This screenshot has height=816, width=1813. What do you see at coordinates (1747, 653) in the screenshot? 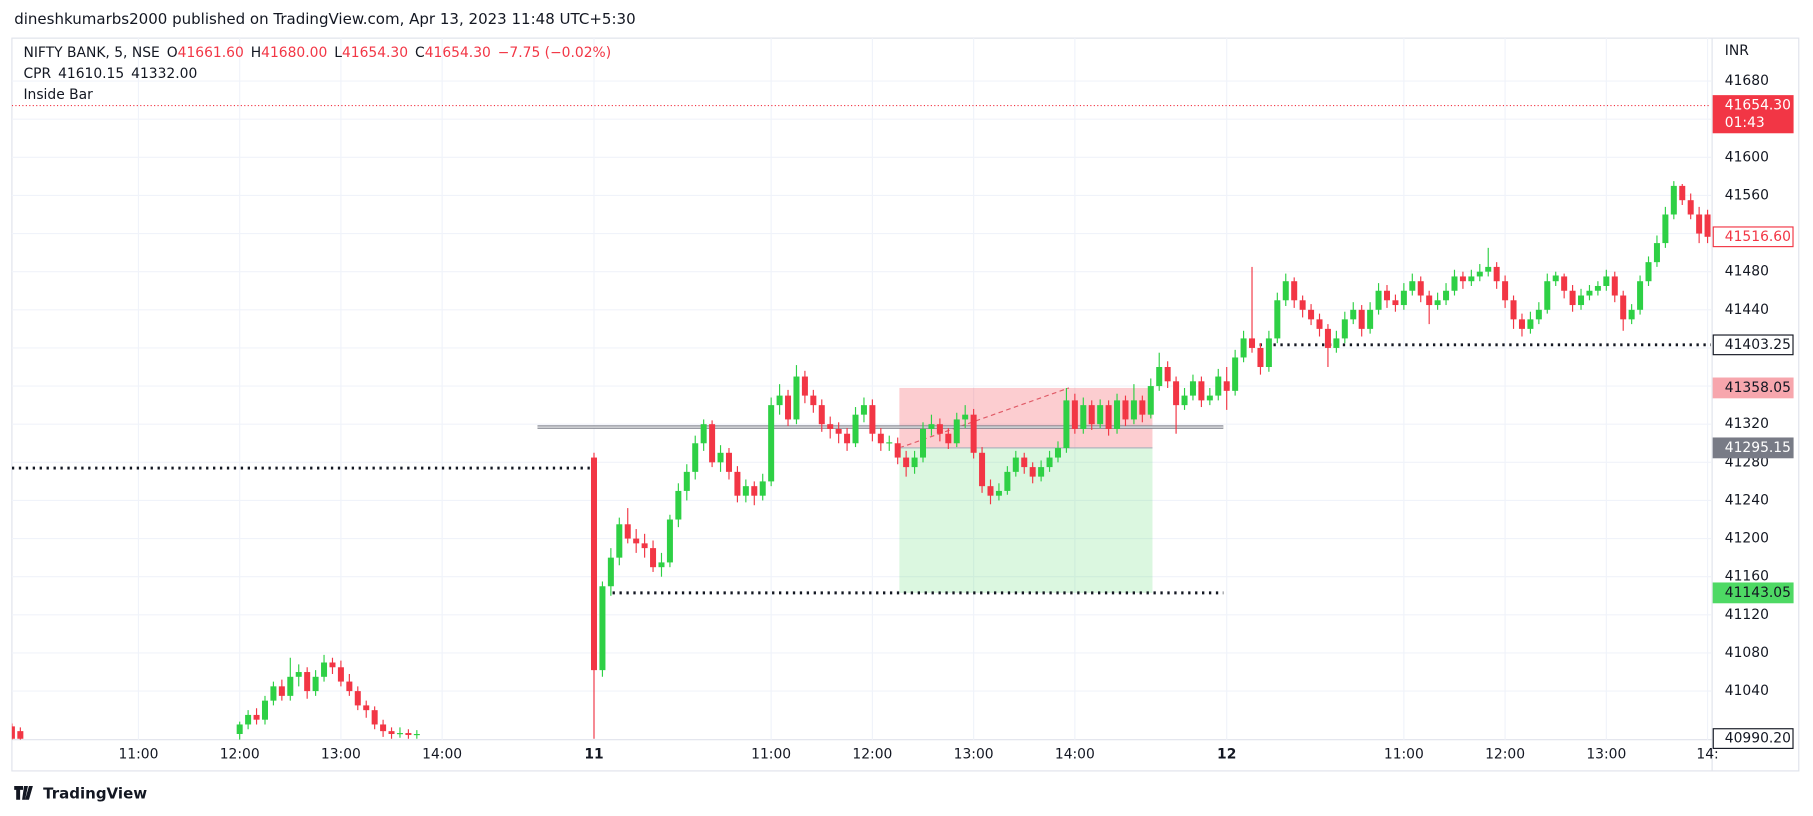
I see `y-tick-label: 41080` at bounding box center [1747, 653].